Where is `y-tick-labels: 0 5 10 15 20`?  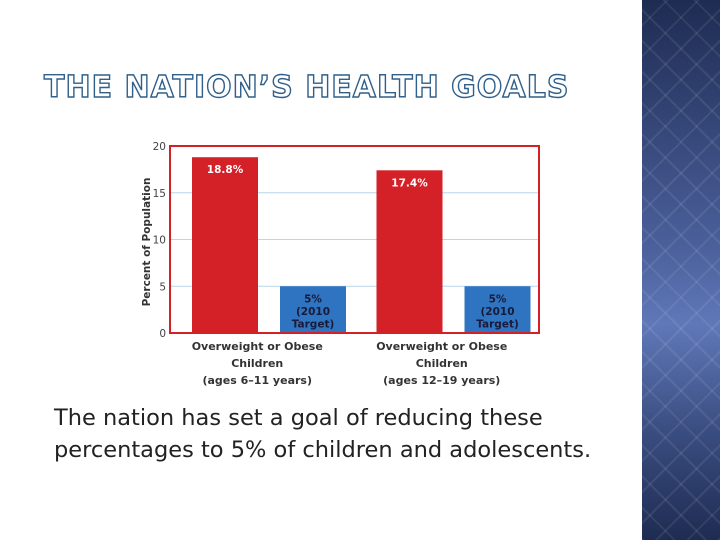
y-tick-labels: 0 5 10 15 20 is located at coordinates (159, 240).